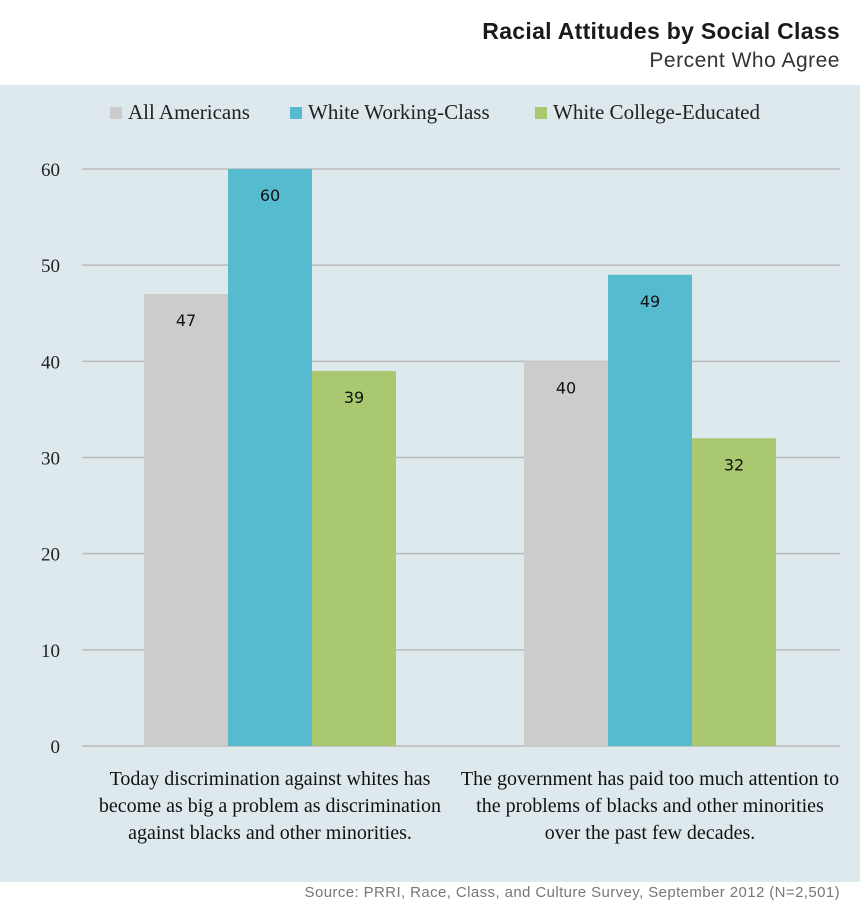  I want to click on chart-title: Racial Attitudes by Social Class, so click(661, 31).